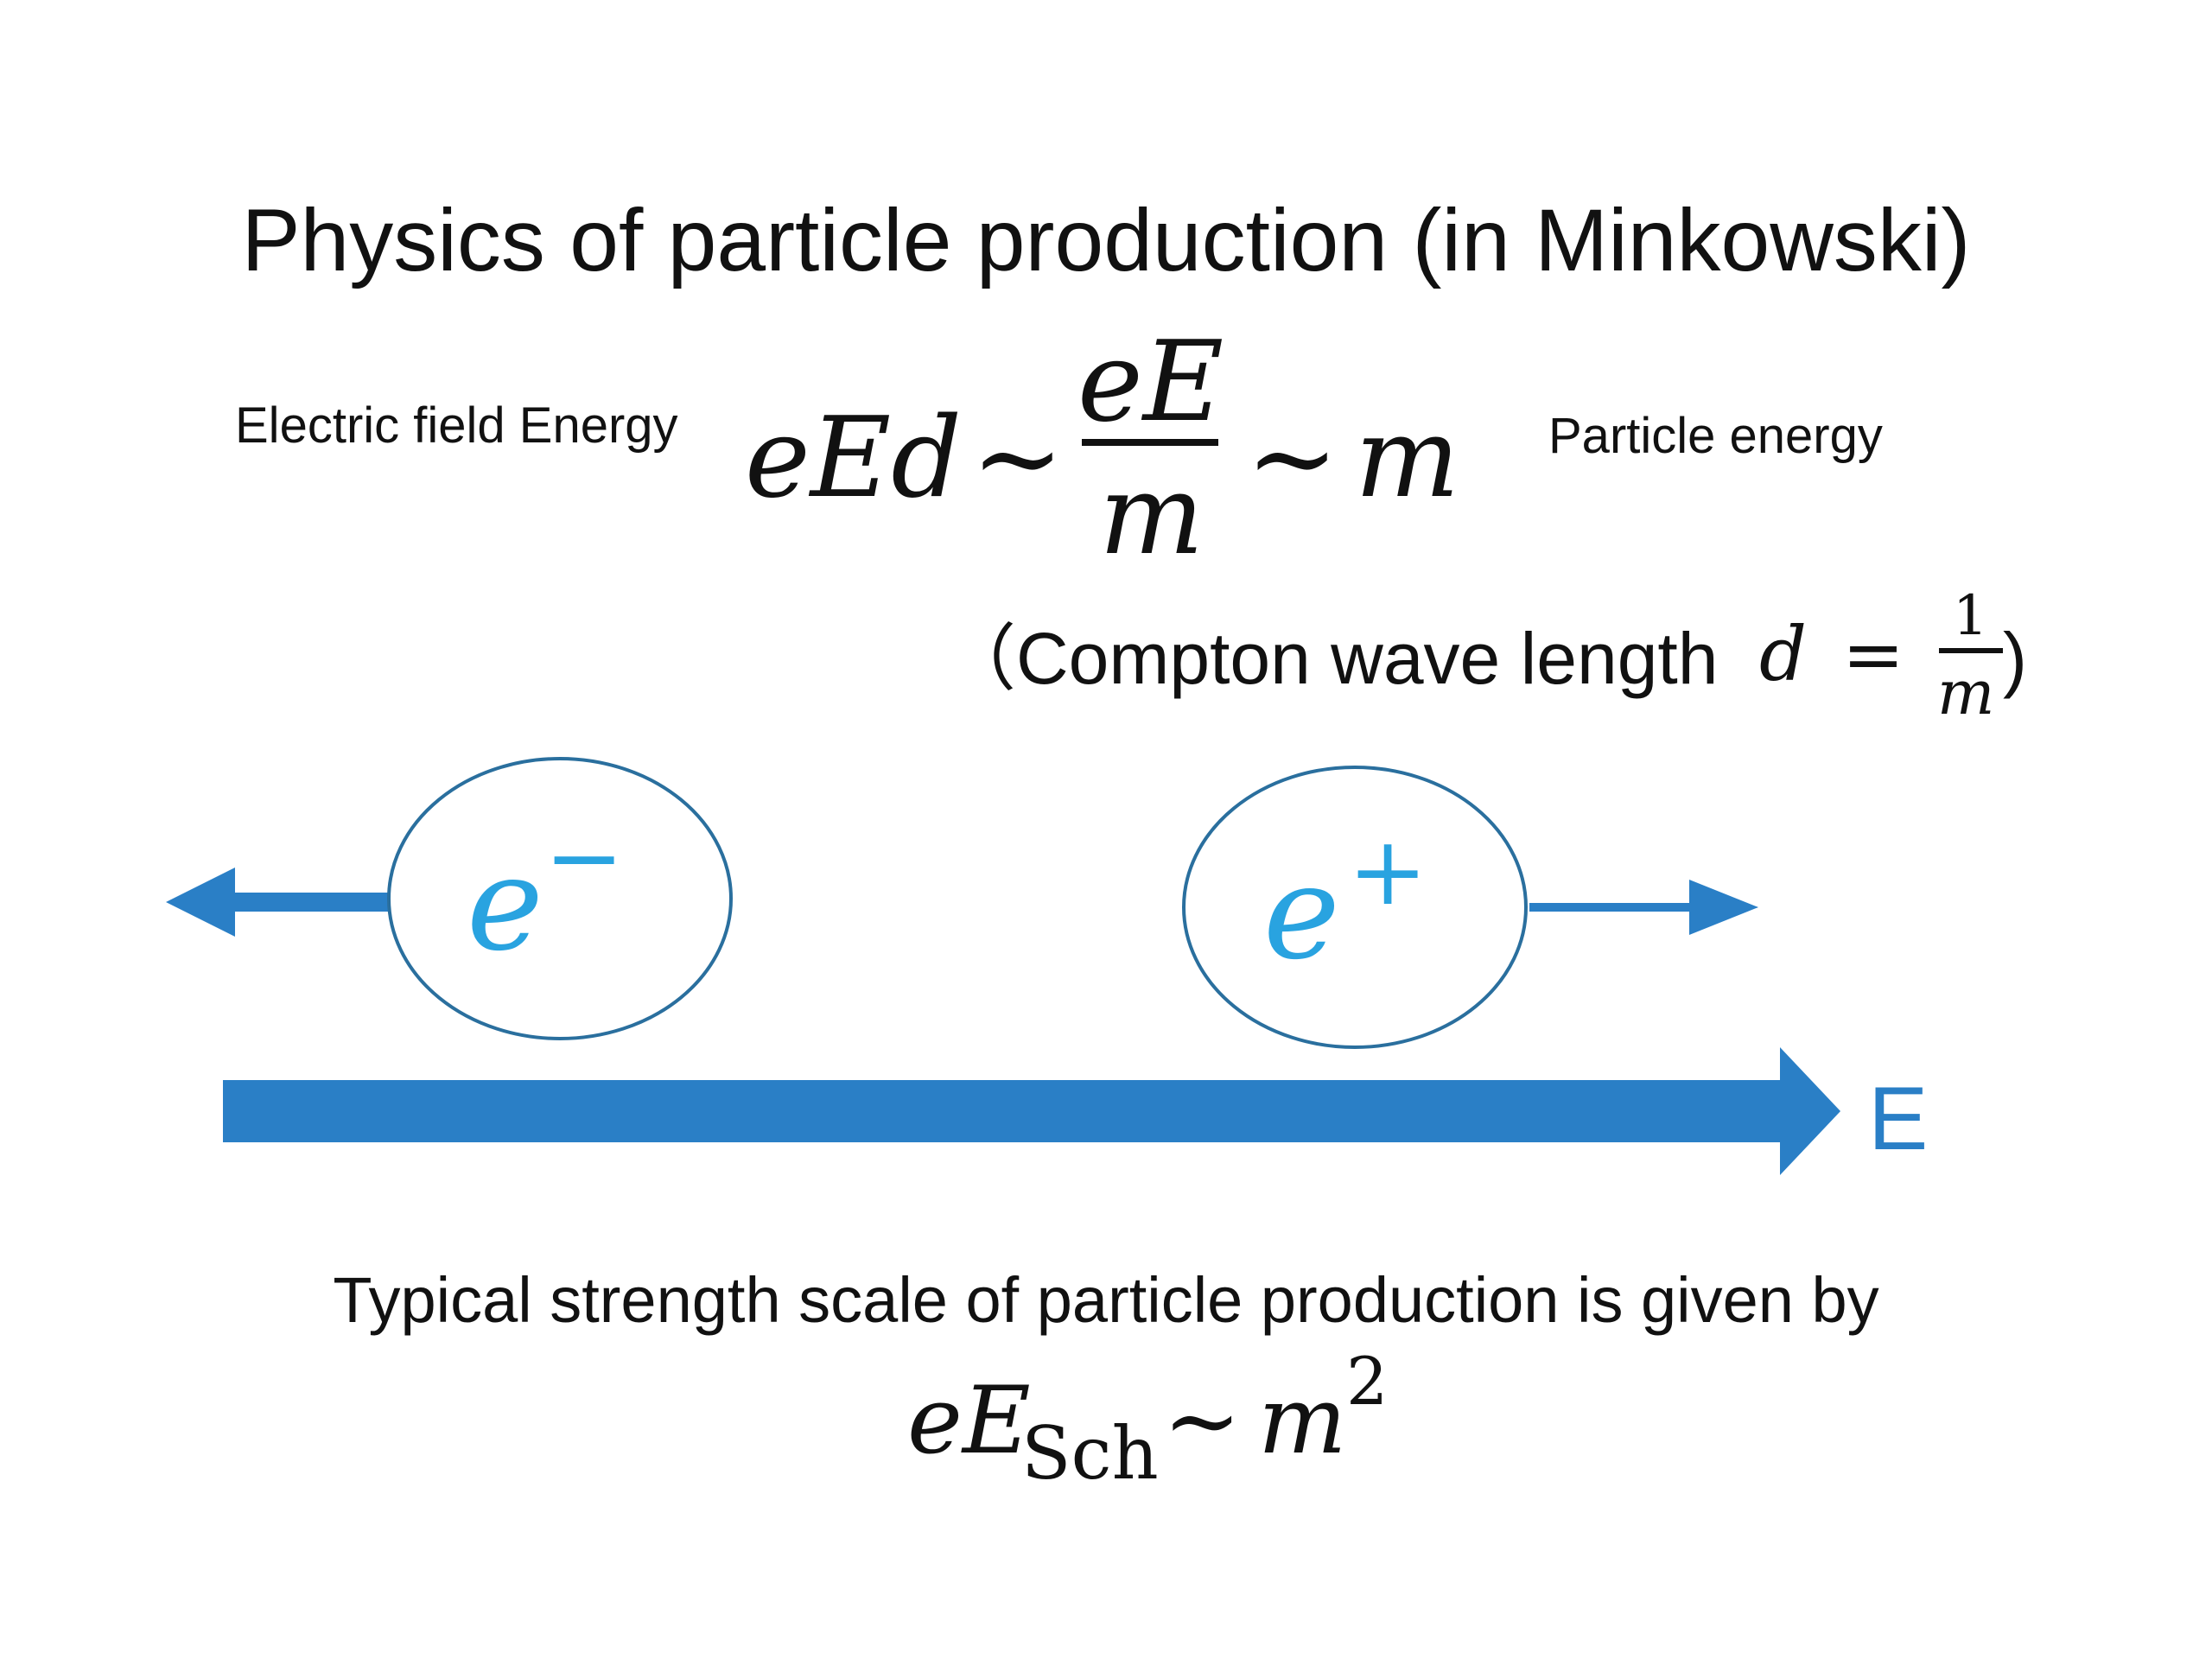  Describe the element at coordinates (2015, 658) in the screenshot. I see `compton-close-paren: )` at that location.